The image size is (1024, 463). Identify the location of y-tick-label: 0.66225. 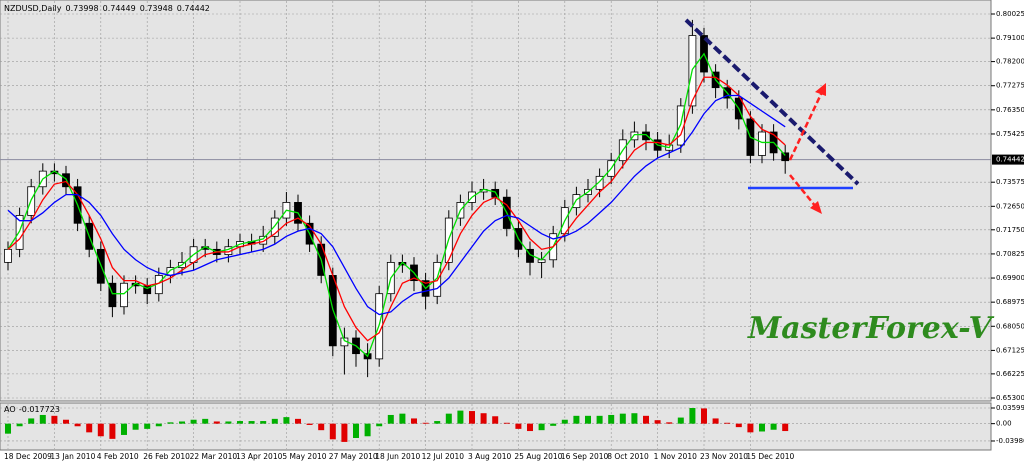
(1010, 374).